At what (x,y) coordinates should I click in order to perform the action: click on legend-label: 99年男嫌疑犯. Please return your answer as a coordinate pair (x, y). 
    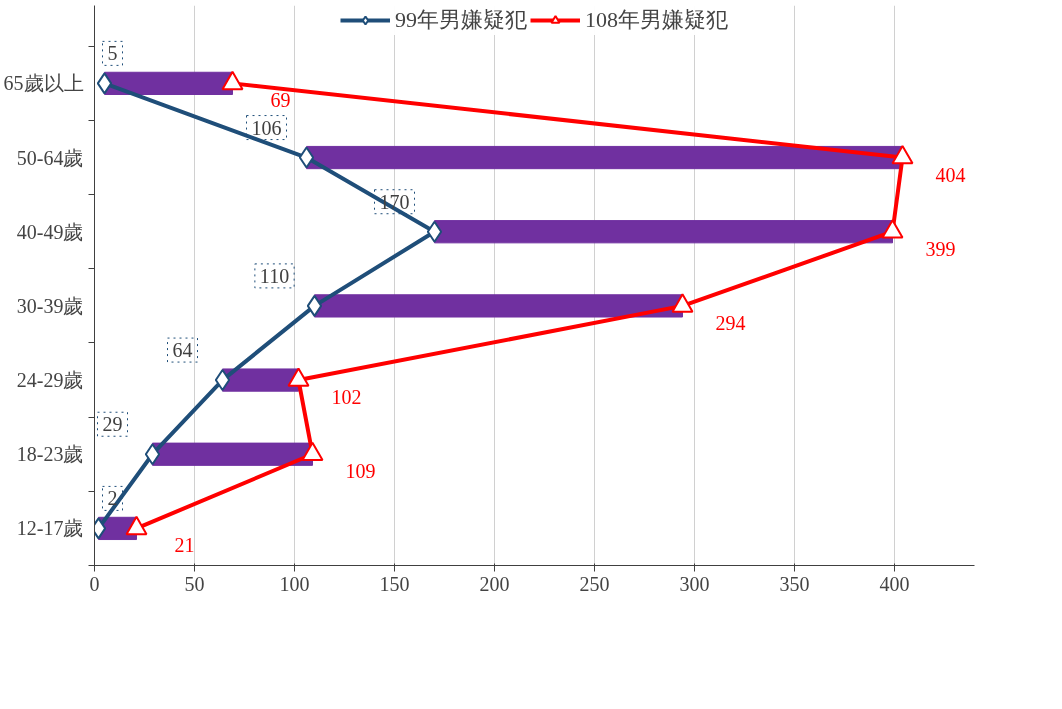
    Looking at the image, I should click on (461, 20).